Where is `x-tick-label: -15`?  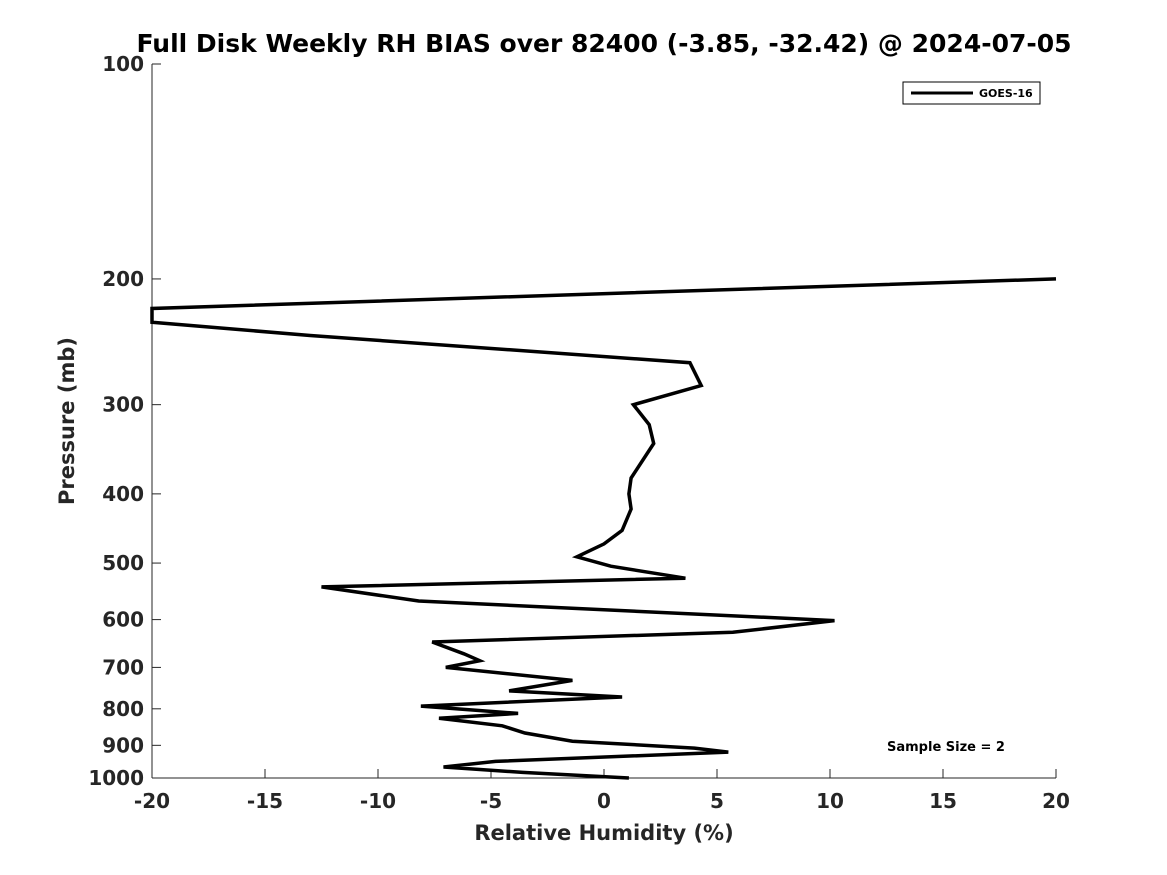 x-tick-label: -15 is located at coordinates (265, 801).